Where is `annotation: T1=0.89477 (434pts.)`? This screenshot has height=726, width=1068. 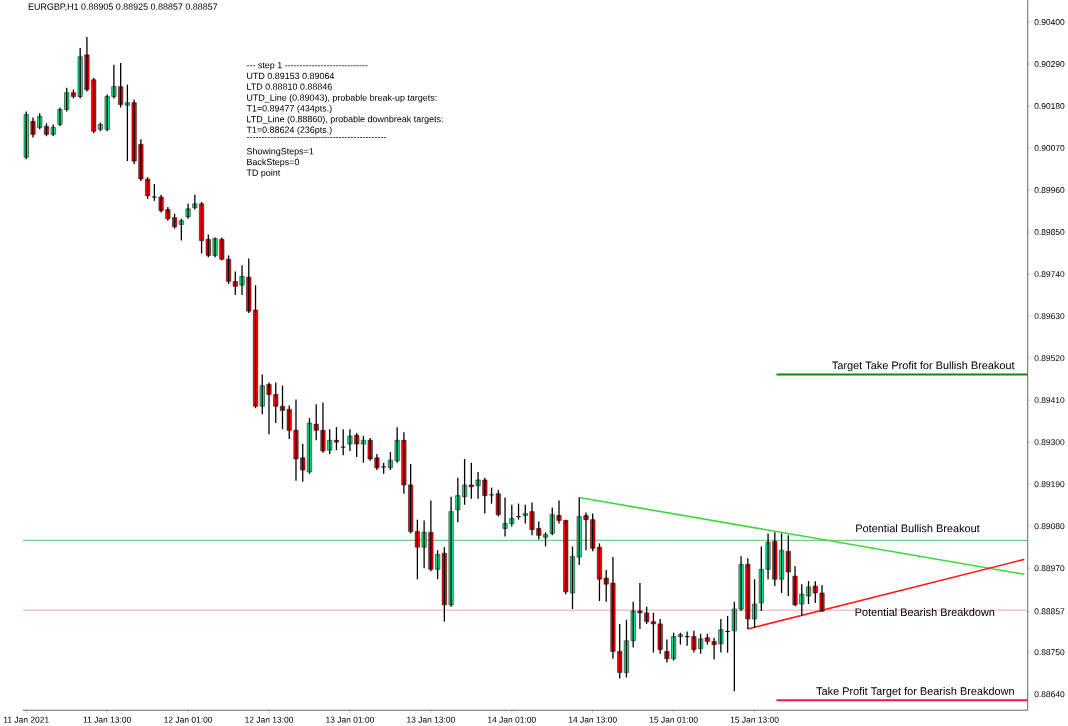
annotation: T1=0.89477 (434pts.) is located at coordinates (289, 109).